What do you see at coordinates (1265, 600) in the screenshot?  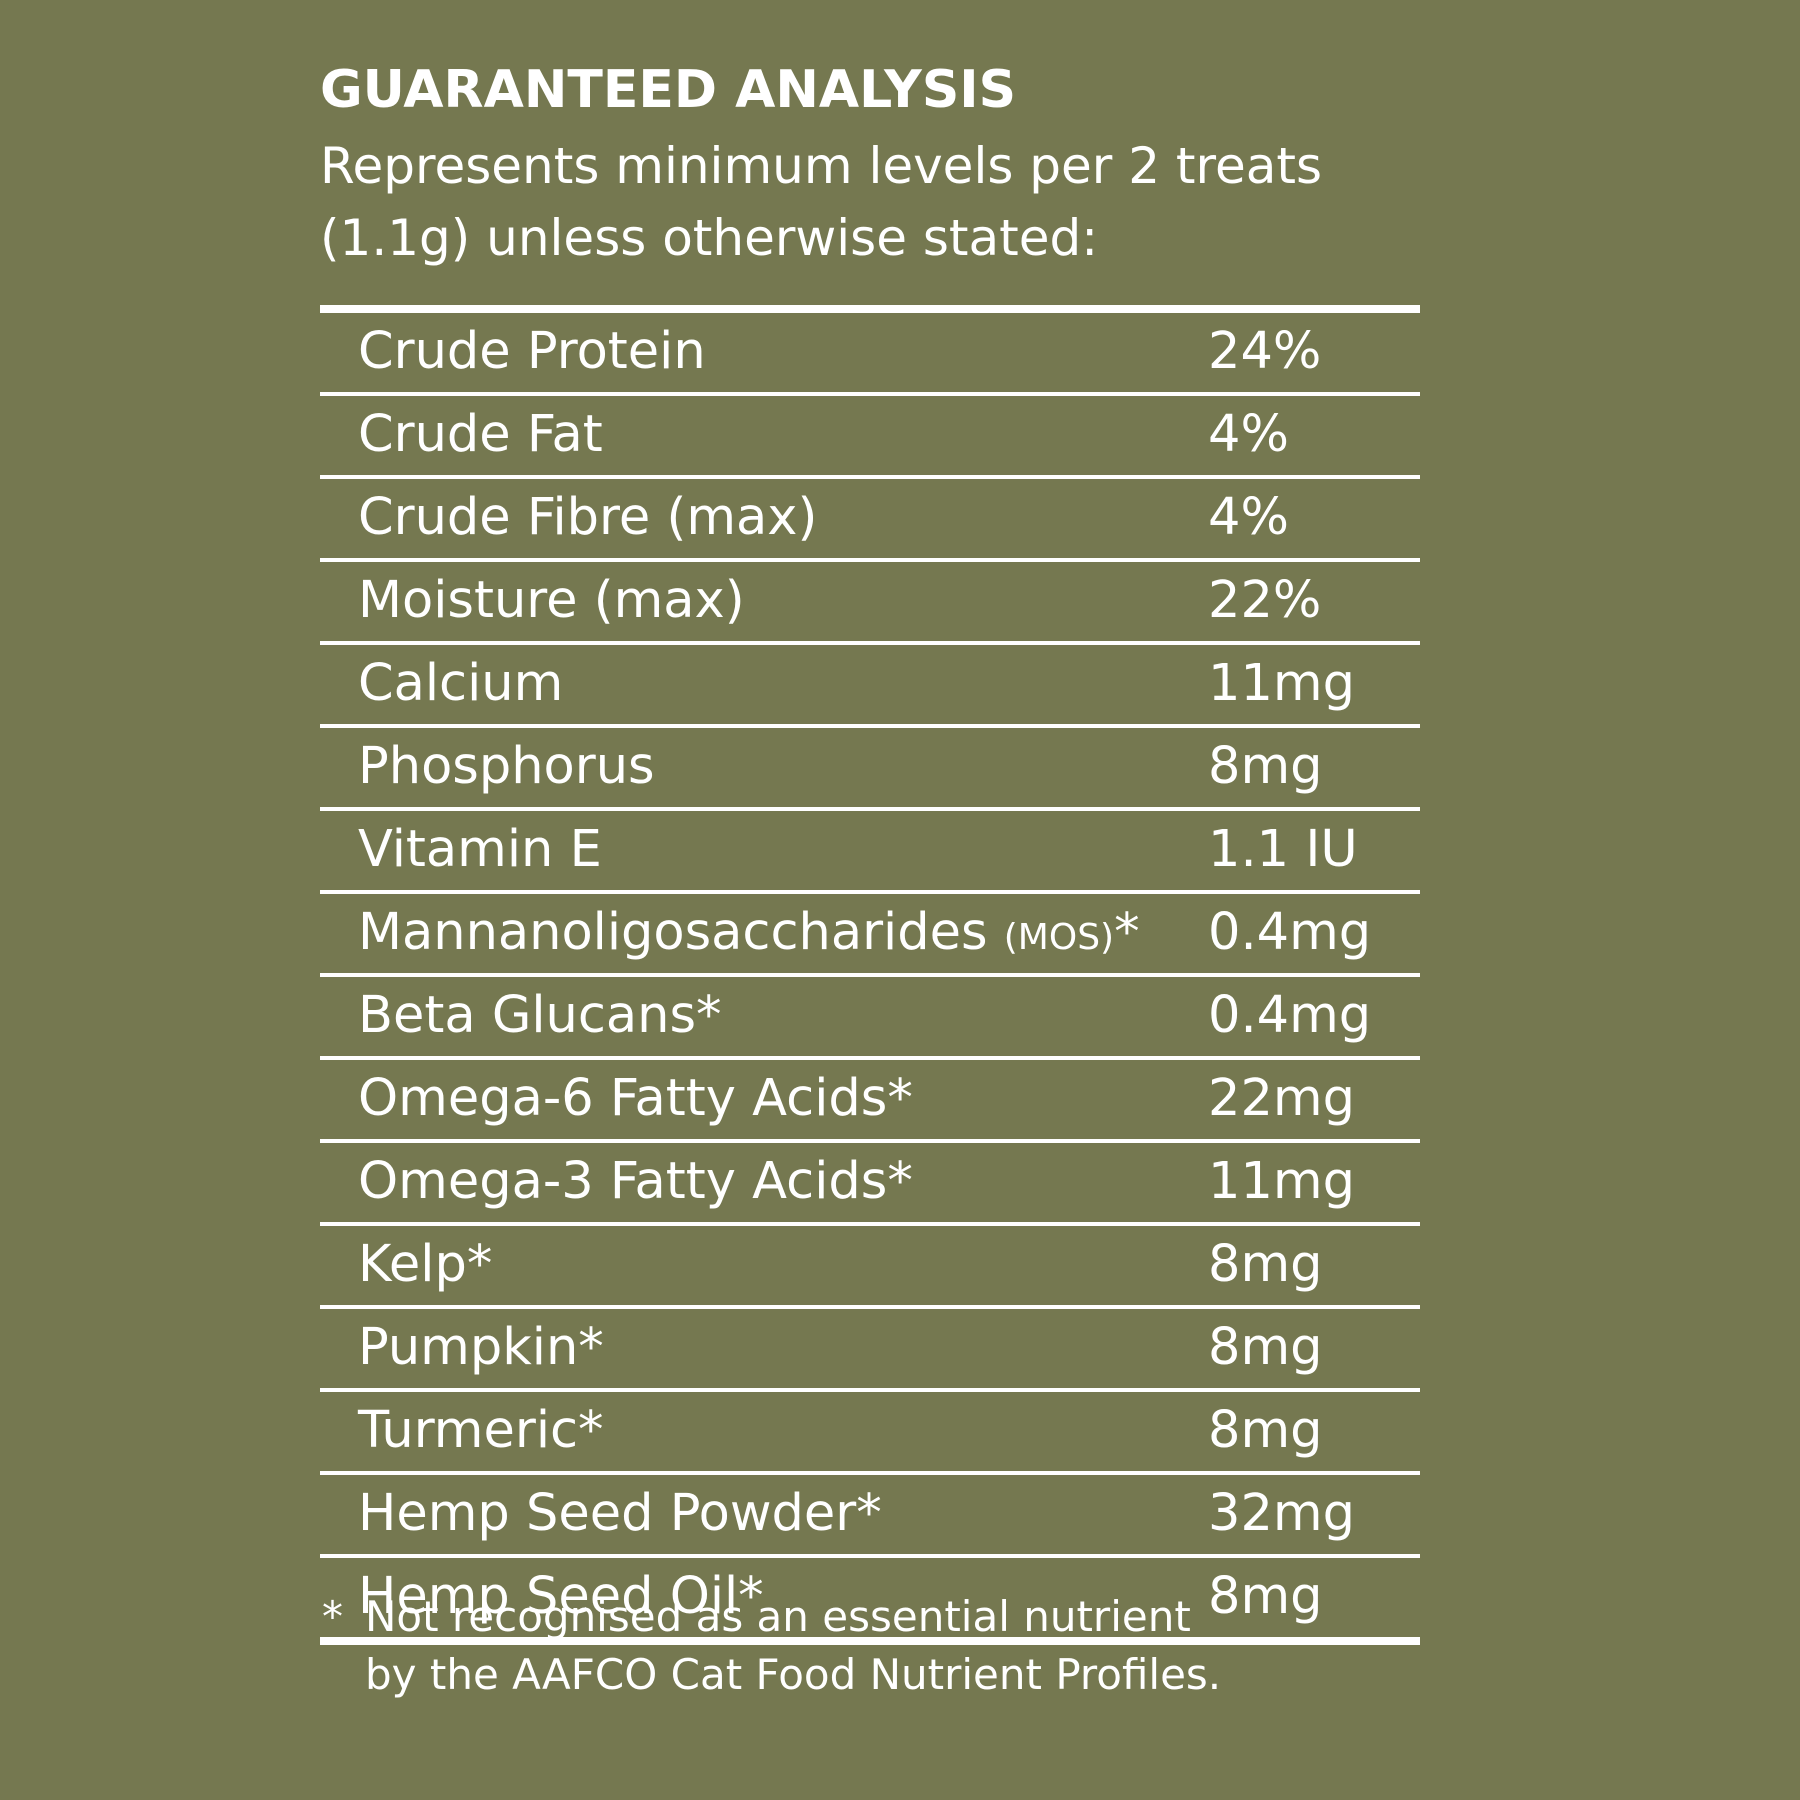 I see `row-value: 22%` at bounding box center [1265, 600].